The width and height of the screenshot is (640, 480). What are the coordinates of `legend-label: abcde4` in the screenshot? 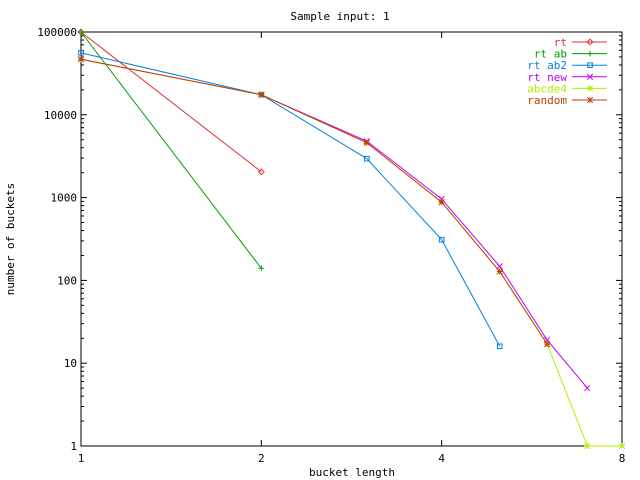 It's located at (547, 88).